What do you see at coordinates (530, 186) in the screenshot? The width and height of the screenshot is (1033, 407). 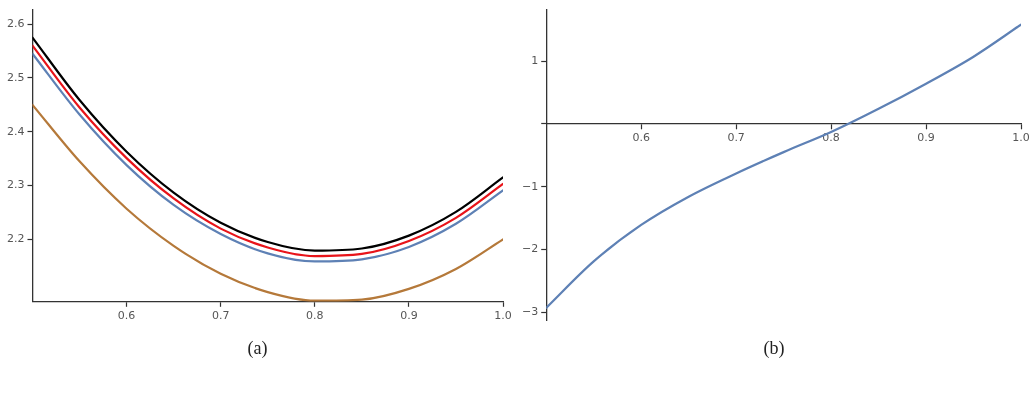 I see `y-tick-label: −1` at bounding box center [530, 186].